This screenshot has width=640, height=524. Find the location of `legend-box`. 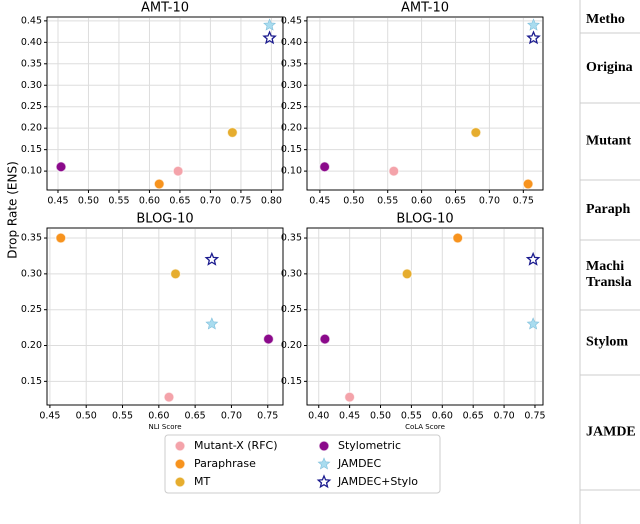

legend-box is located at coordinates (302, 464).